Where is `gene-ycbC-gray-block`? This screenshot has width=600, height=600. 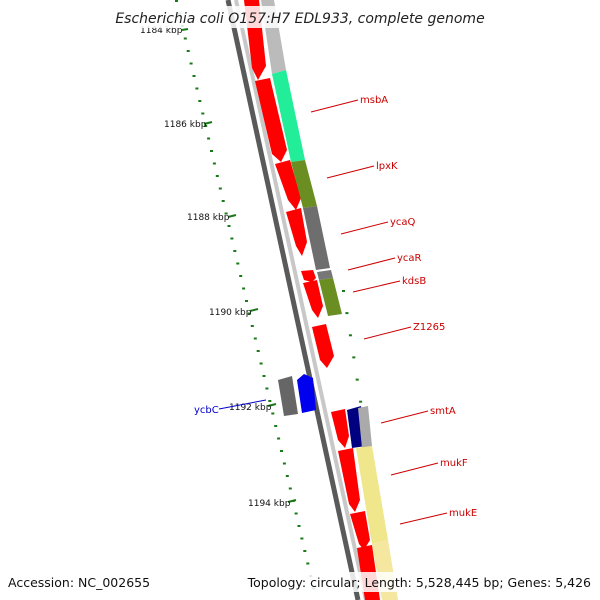 gene-ycbC-gray-block is located at coordinates (288, 396).